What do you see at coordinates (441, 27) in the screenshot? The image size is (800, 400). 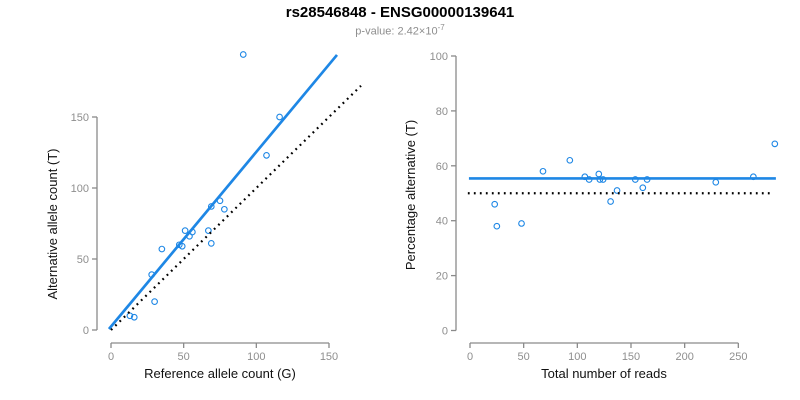 I see `pvalue-exponent: -7` at bounding box center [441, 27].